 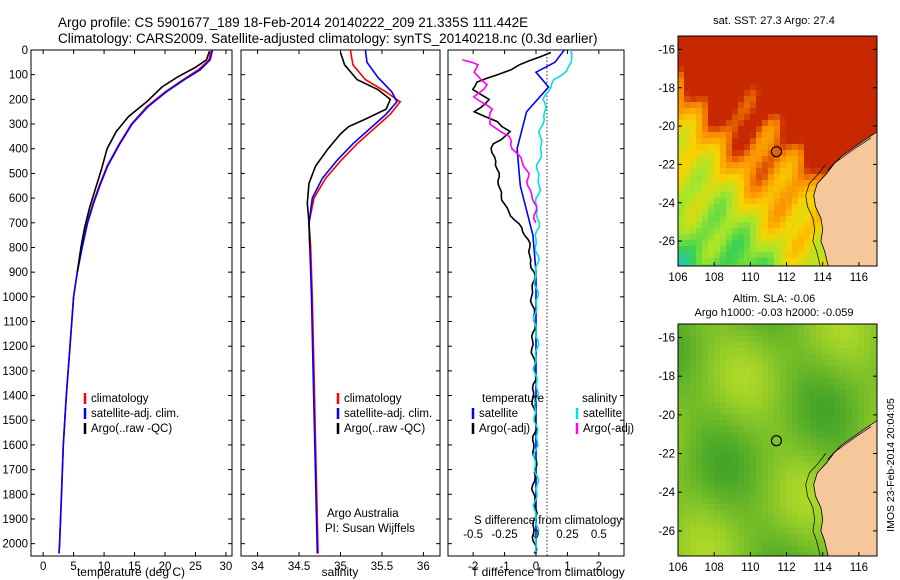 I want to click on land, so click(x=845, y=198).